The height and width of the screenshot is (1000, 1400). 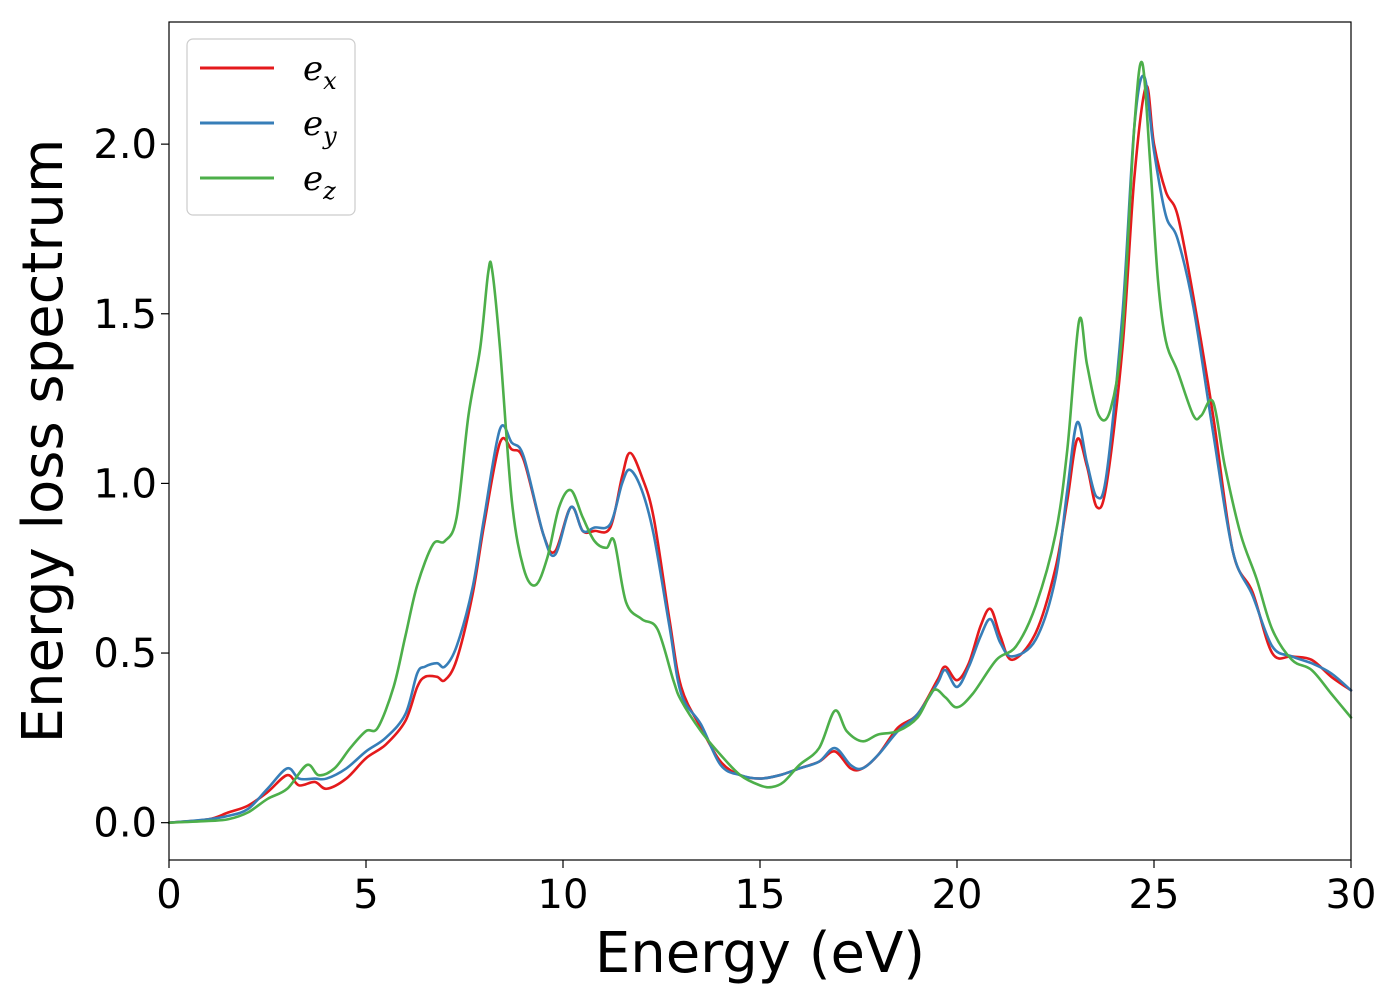 What do you see at coordinates (43, 441) in the screenshot?
I see `y-axis-title: Energy loss spectrum` at bounding box center [43, 441].